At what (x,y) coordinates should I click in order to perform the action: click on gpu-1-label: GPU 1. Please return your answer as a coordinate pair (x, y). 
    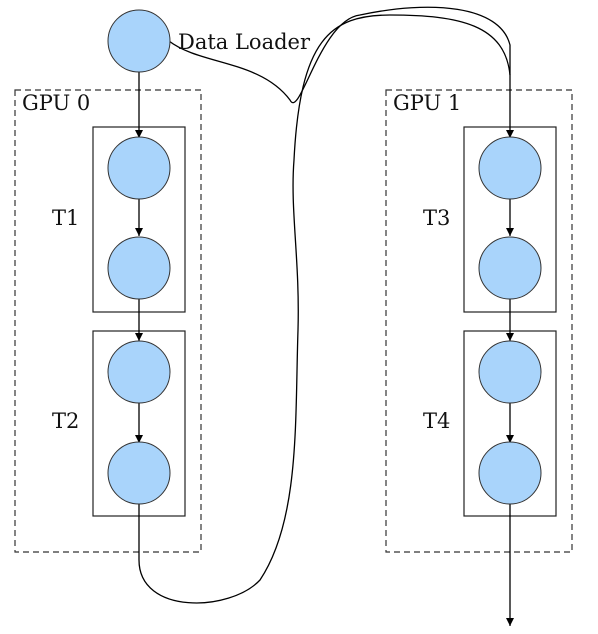
    Looking at the image, I should click on (427, 103).